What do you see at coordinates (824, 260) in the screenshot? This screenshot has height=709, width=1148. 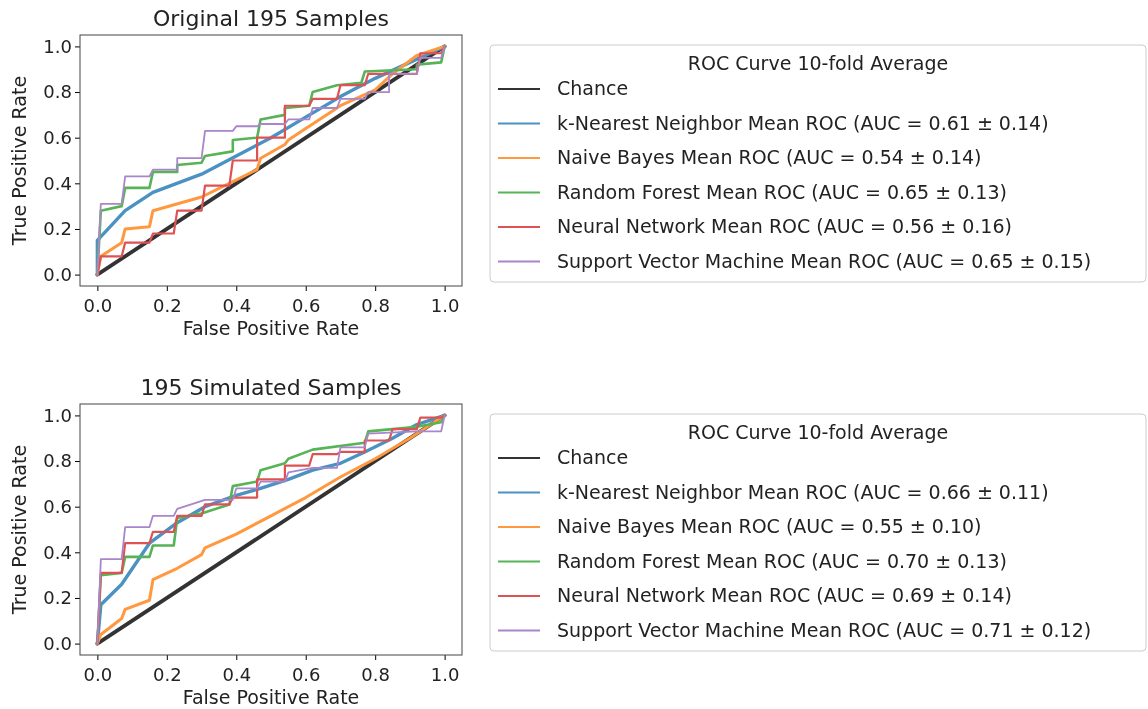 I see `legend-label: Support Vector Machine Mean ROC (AUC = 0.65 ± 0.15)` at bounding box center [824, 260].